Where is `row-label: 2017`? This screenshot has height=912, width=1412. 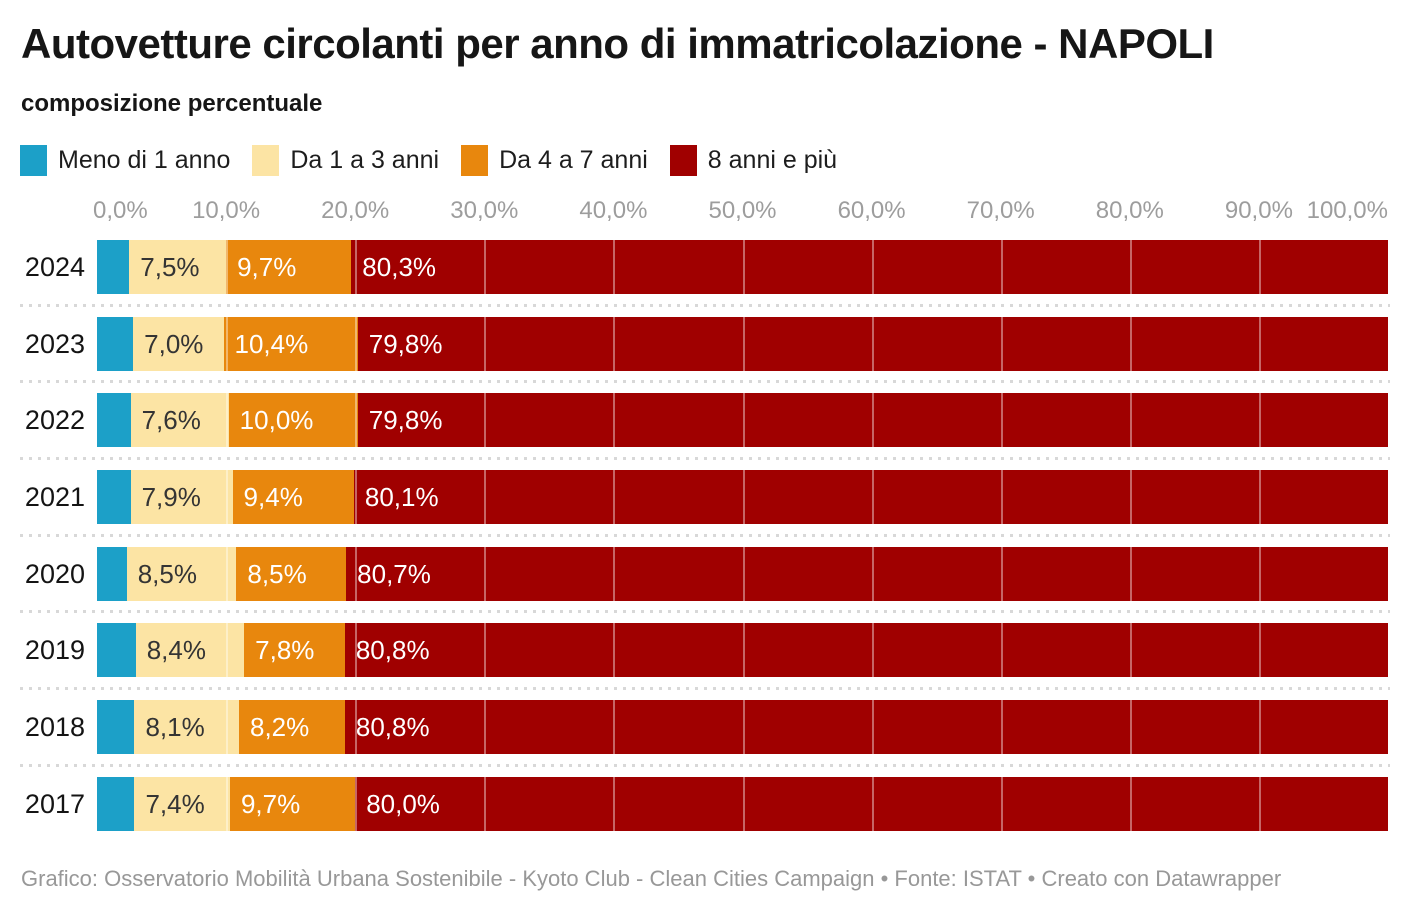
row-label: 2017 is located at coordinates (54, 803).